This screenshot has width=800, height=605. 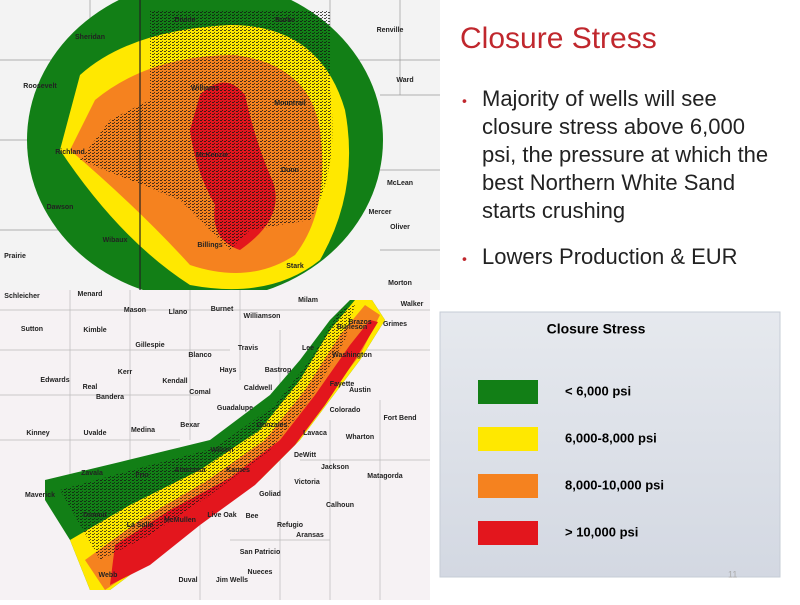 What do you see at coordinates (380, 212) in the screenshot?
I see `county-label: Mercer` at bounding box center [380, 212].